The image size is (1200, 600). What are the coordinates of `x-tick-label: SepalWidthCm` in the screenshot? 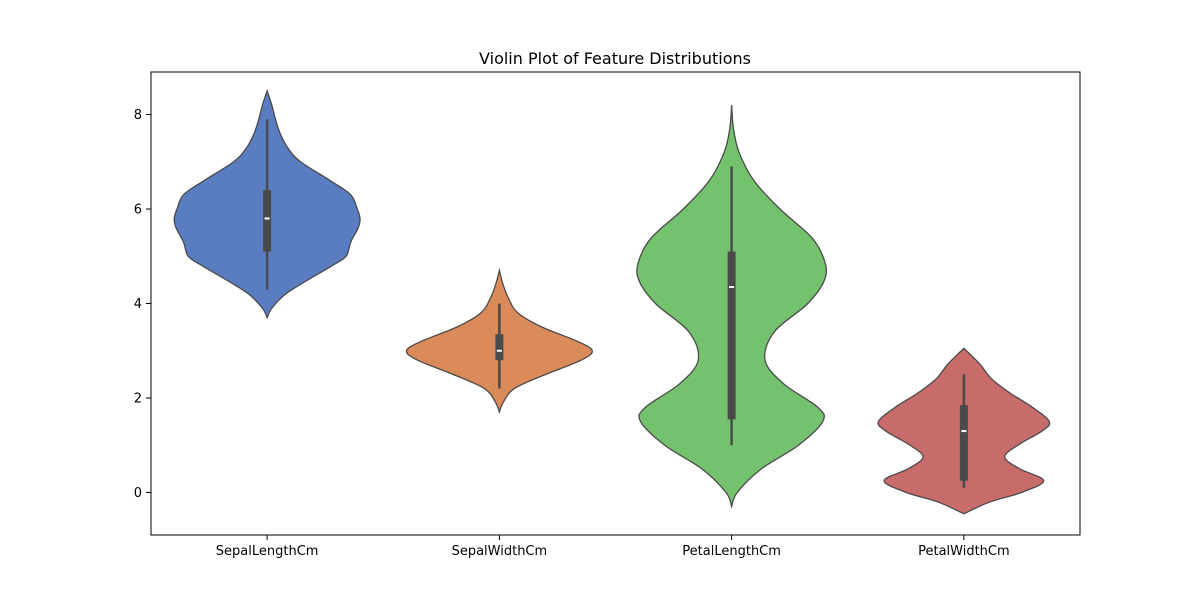 It's located at (500, 551).